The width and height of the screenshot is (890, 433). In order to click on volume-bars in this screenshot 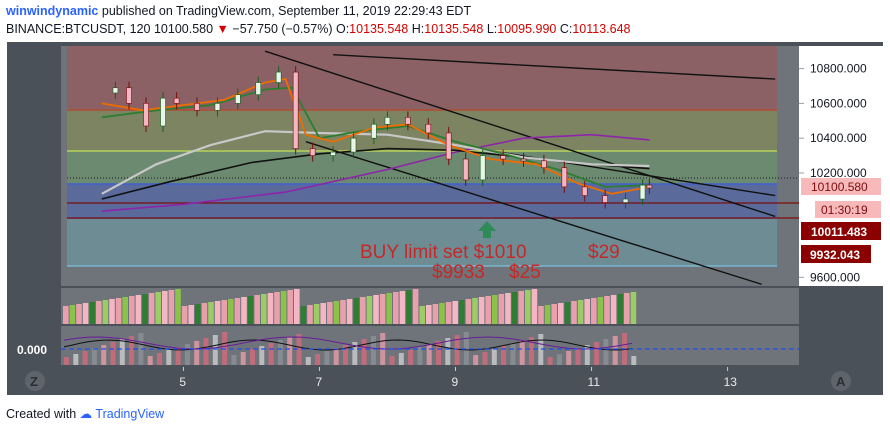, I will do `click(350, 306)`.